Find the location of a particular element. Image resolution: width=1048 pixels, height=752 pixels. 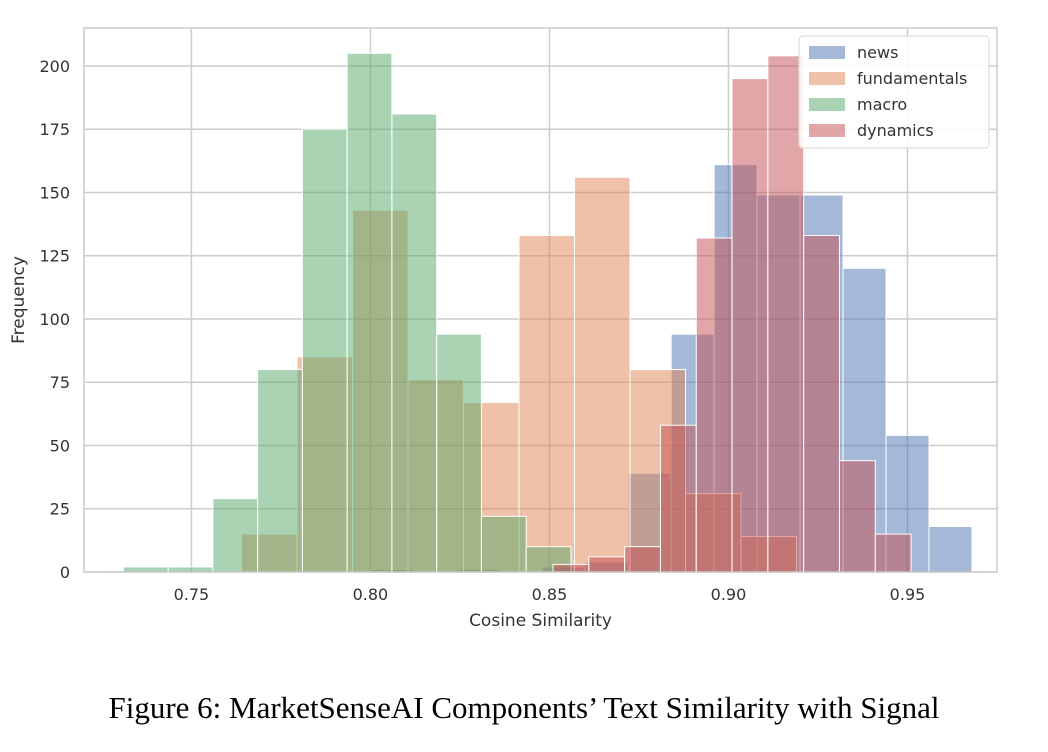

legend-label: macro is located at coordinates (882, 104).